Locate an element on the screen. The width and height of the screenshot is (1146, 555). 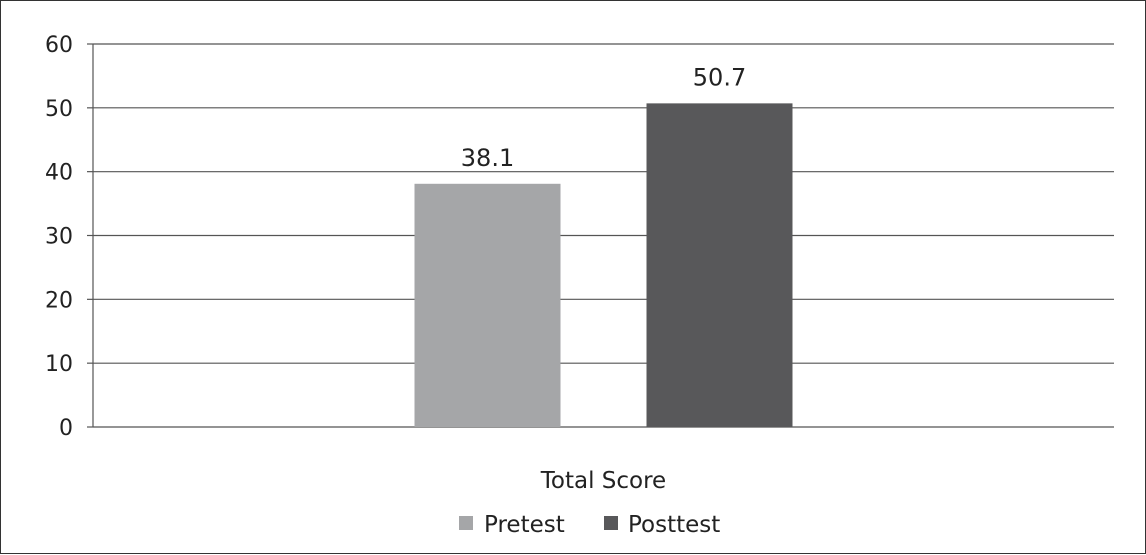
data-label-posttest: 50.7 is located at coordinates (719, 77).